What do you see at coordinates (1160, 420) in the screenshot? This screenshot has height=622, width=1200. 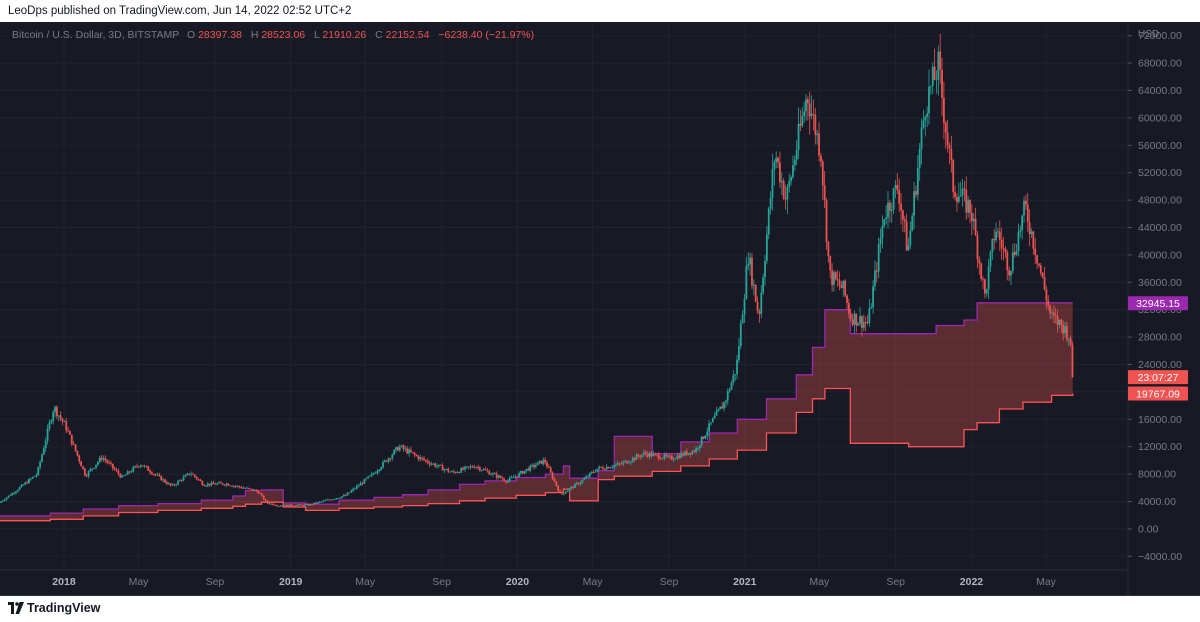 I see `y-tick-label: 16000.00` at bounding box center [1160, 420].